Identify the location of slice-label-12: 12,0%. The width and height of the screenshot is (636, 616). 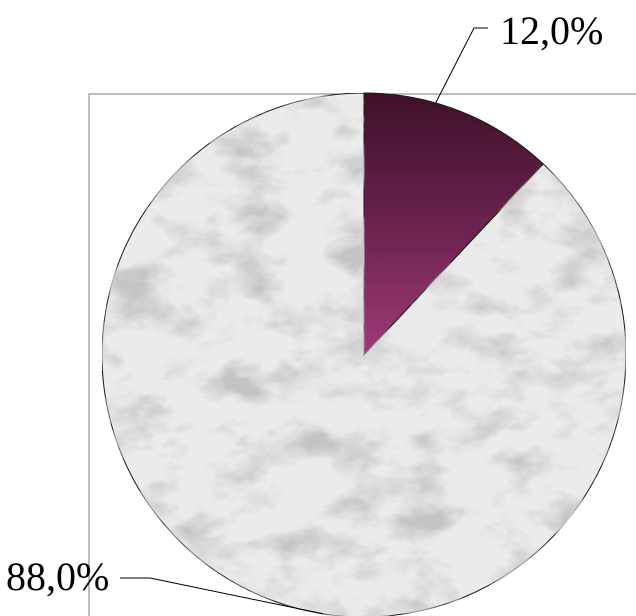
(551, 30).